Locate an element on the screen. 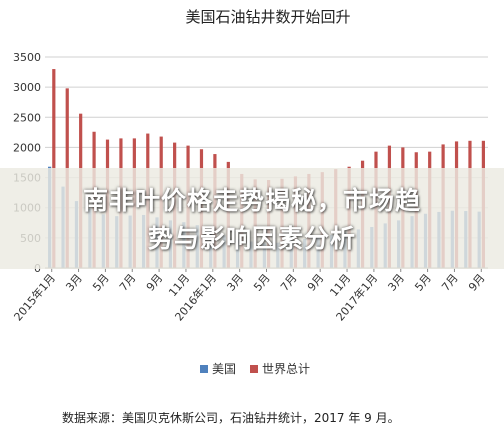  y-tick-label: 3500 is located at coordinates (27, 57).